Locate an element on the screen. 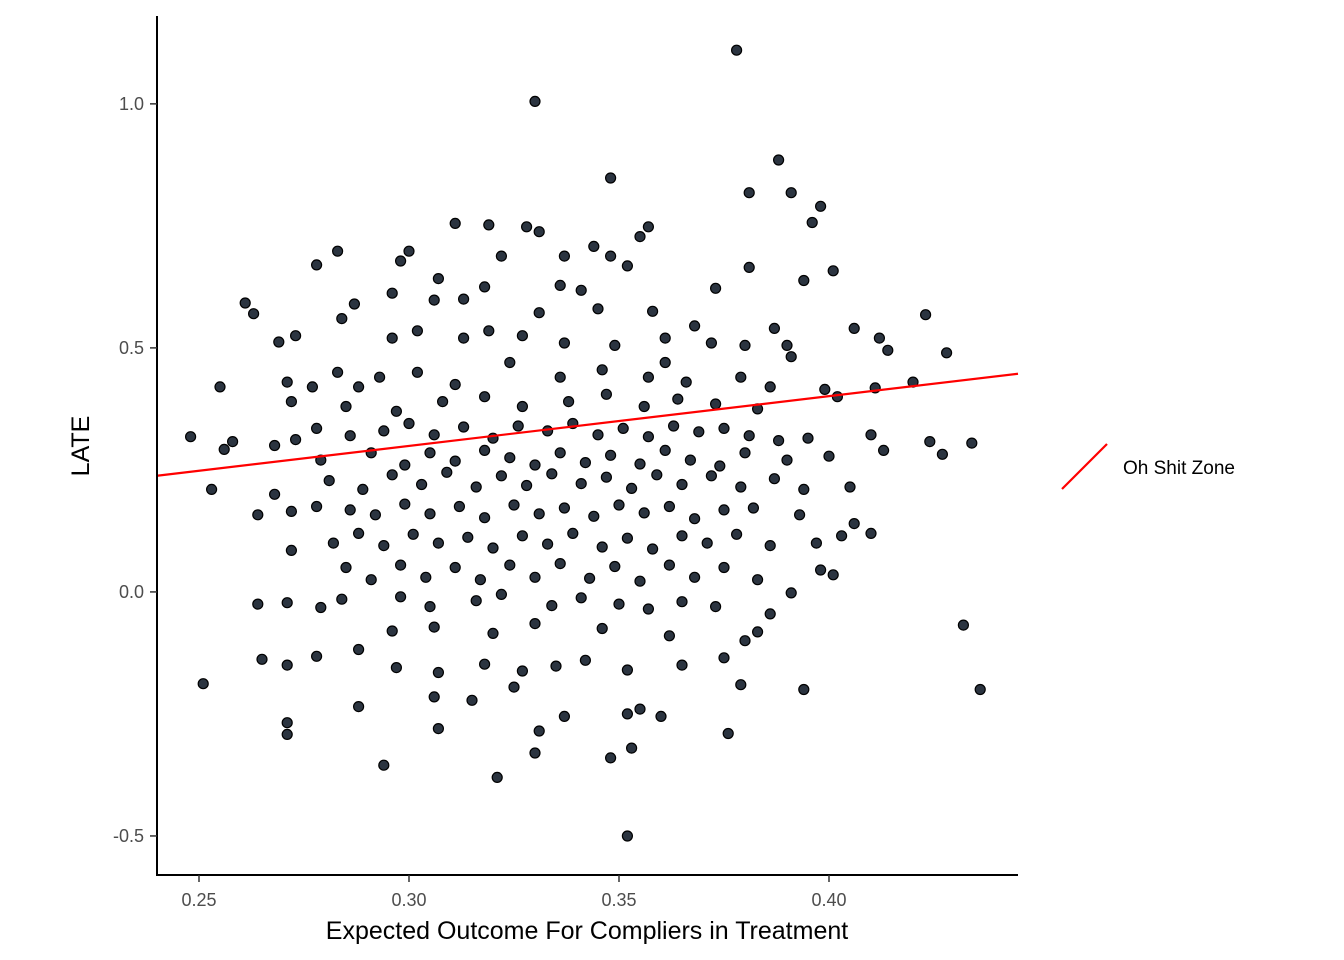 The height and width of the screenshot is (960, 1344). x-tick-label: 0.35 is located at coordinates (618, 900).